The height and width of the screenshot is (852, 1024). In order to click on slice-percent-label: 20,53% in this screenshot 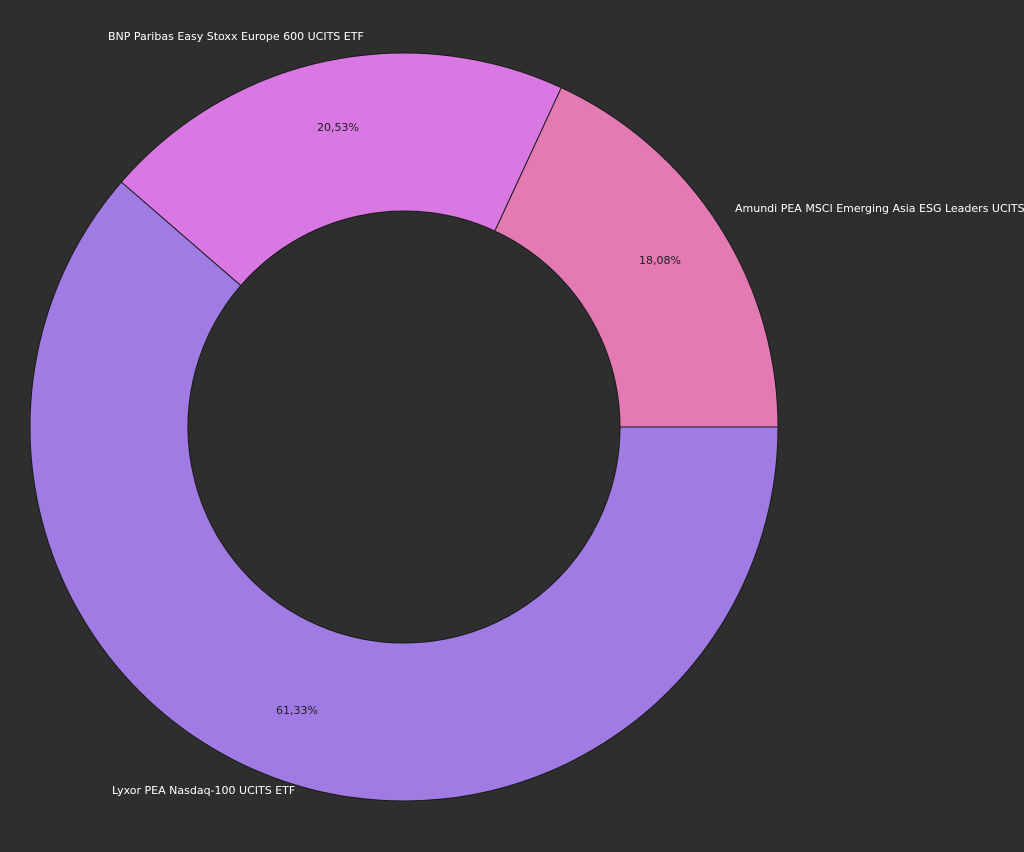, I will do `click(338, 127)`.